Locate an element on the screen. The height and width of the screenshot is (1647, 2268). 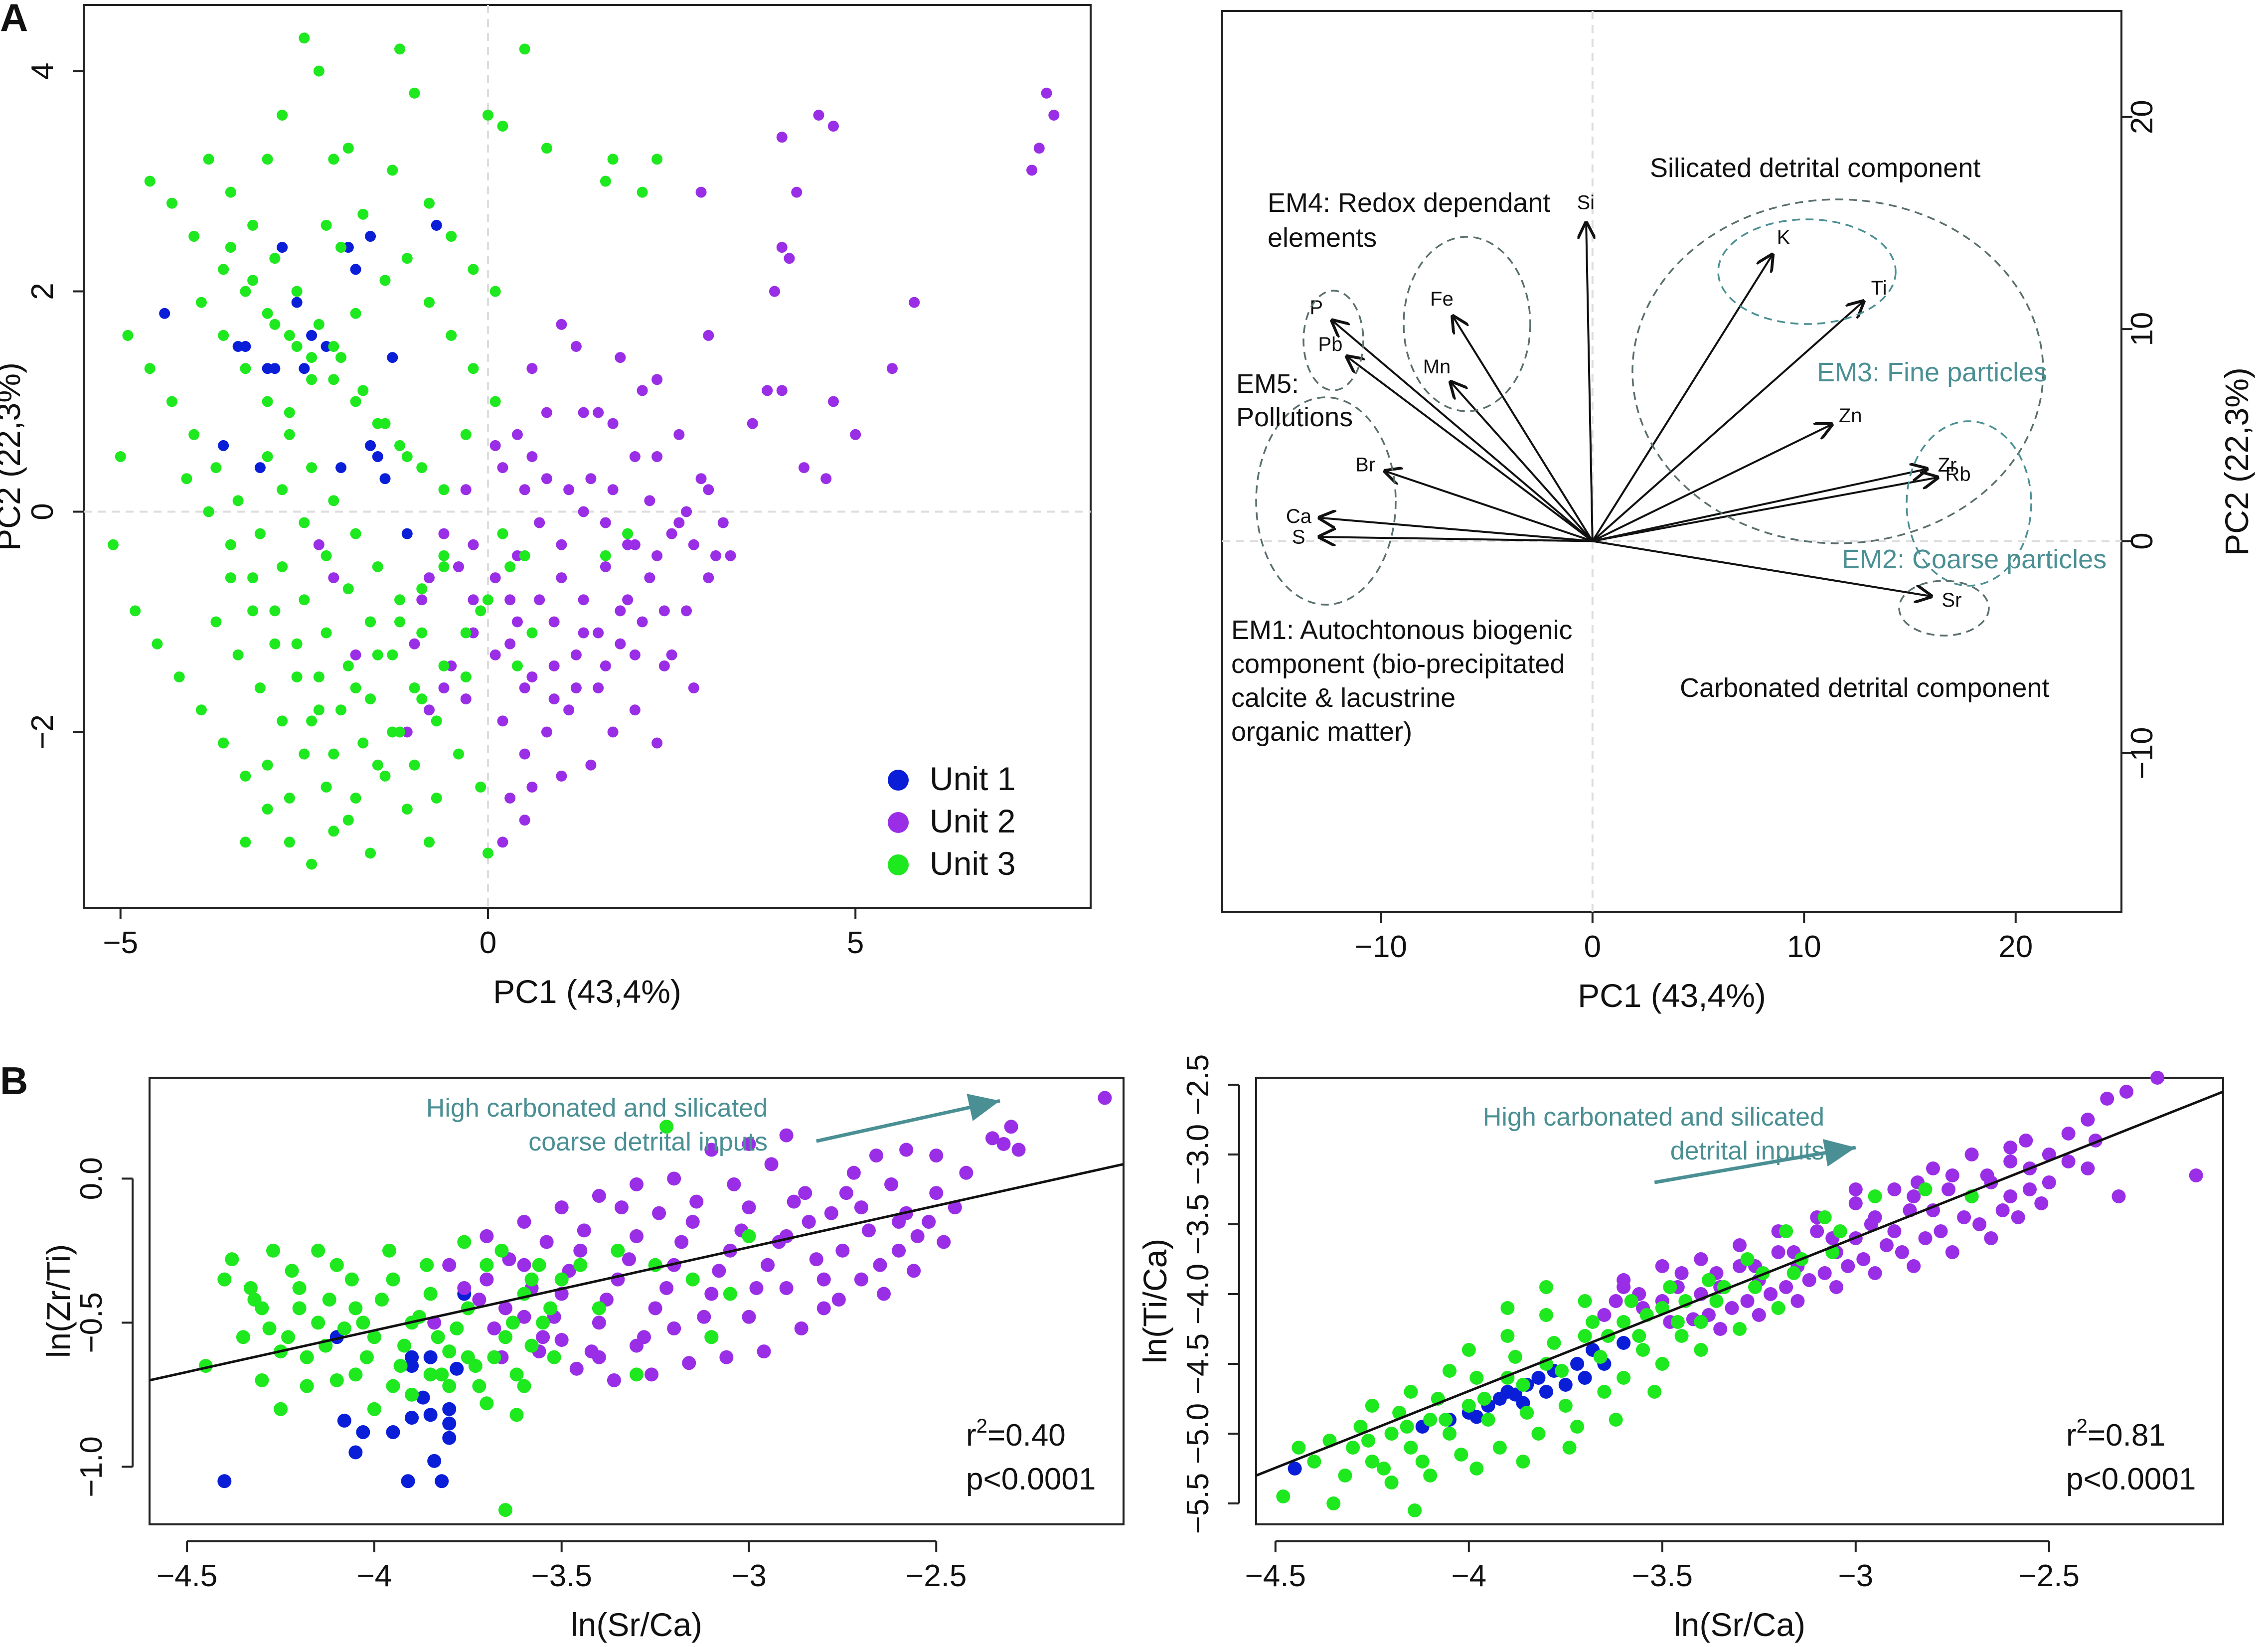
x-tick-label: −4 is located at coordinates (374, 1576).